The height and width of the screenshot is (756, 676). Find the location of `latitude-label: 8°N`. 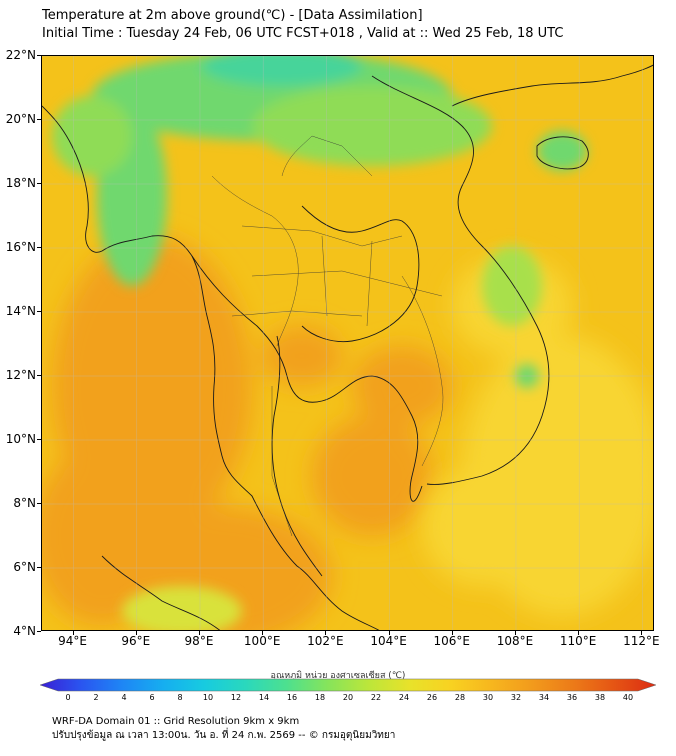

latitude-label: 8°N is located at coordinates (24, 503).